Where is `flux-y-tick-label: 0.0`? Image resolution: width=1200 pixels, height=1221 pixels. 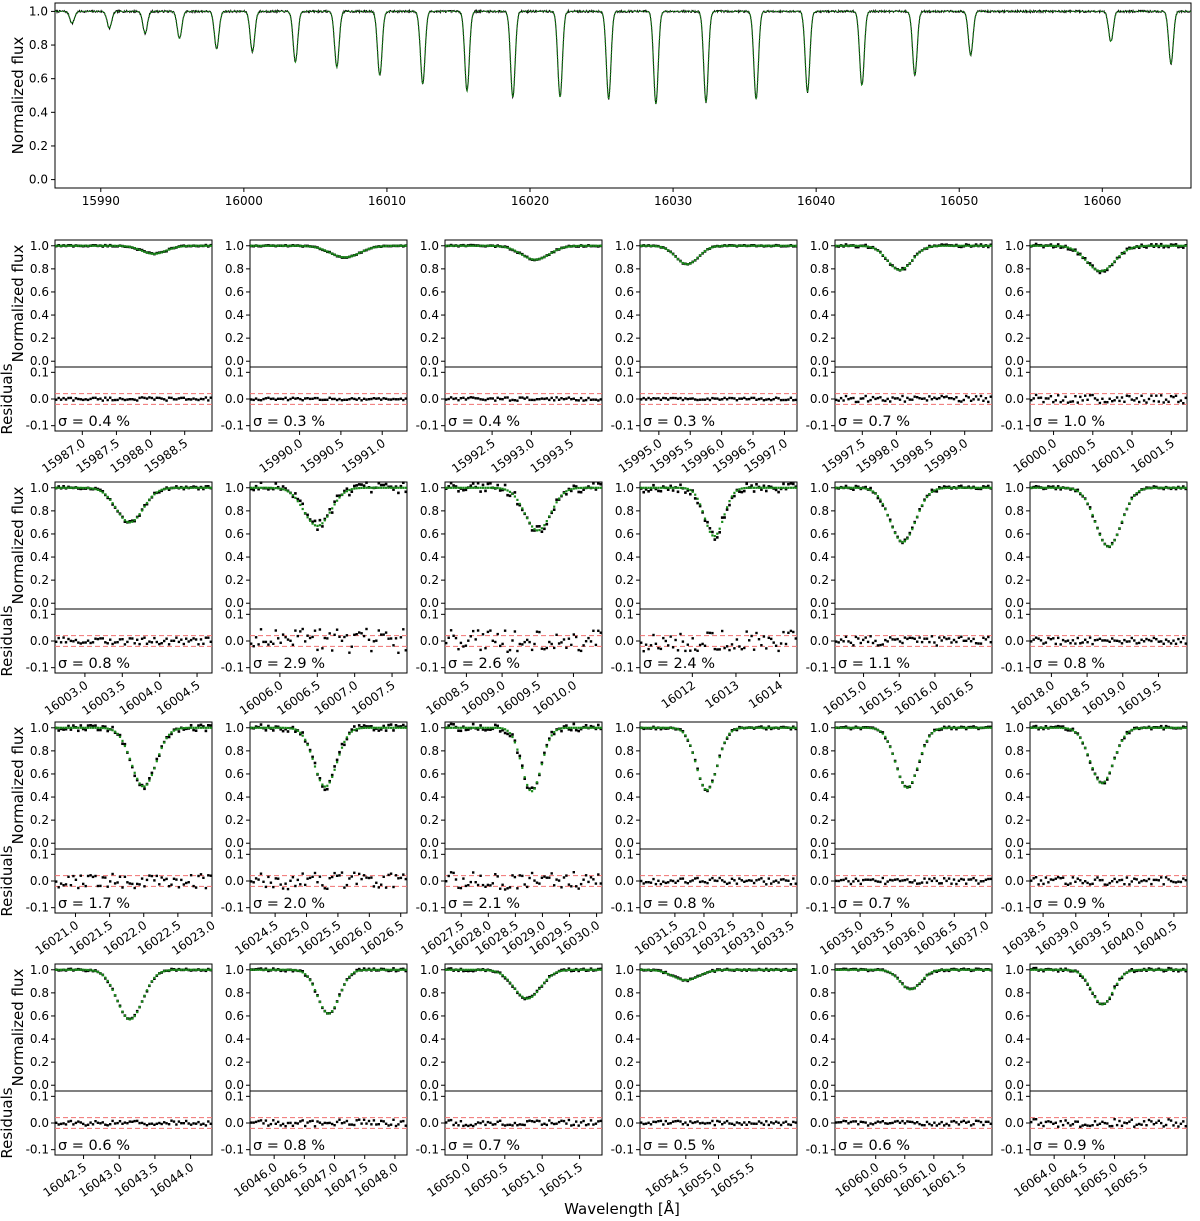 flux-y-tick-label: 0.0 is located at coordinates (1014, 361).